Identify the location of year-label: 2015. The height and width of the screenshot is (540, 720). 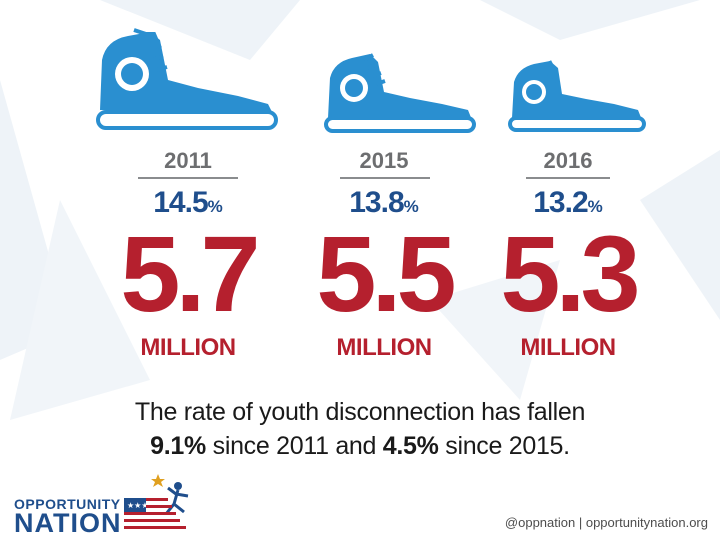
(384, 160).